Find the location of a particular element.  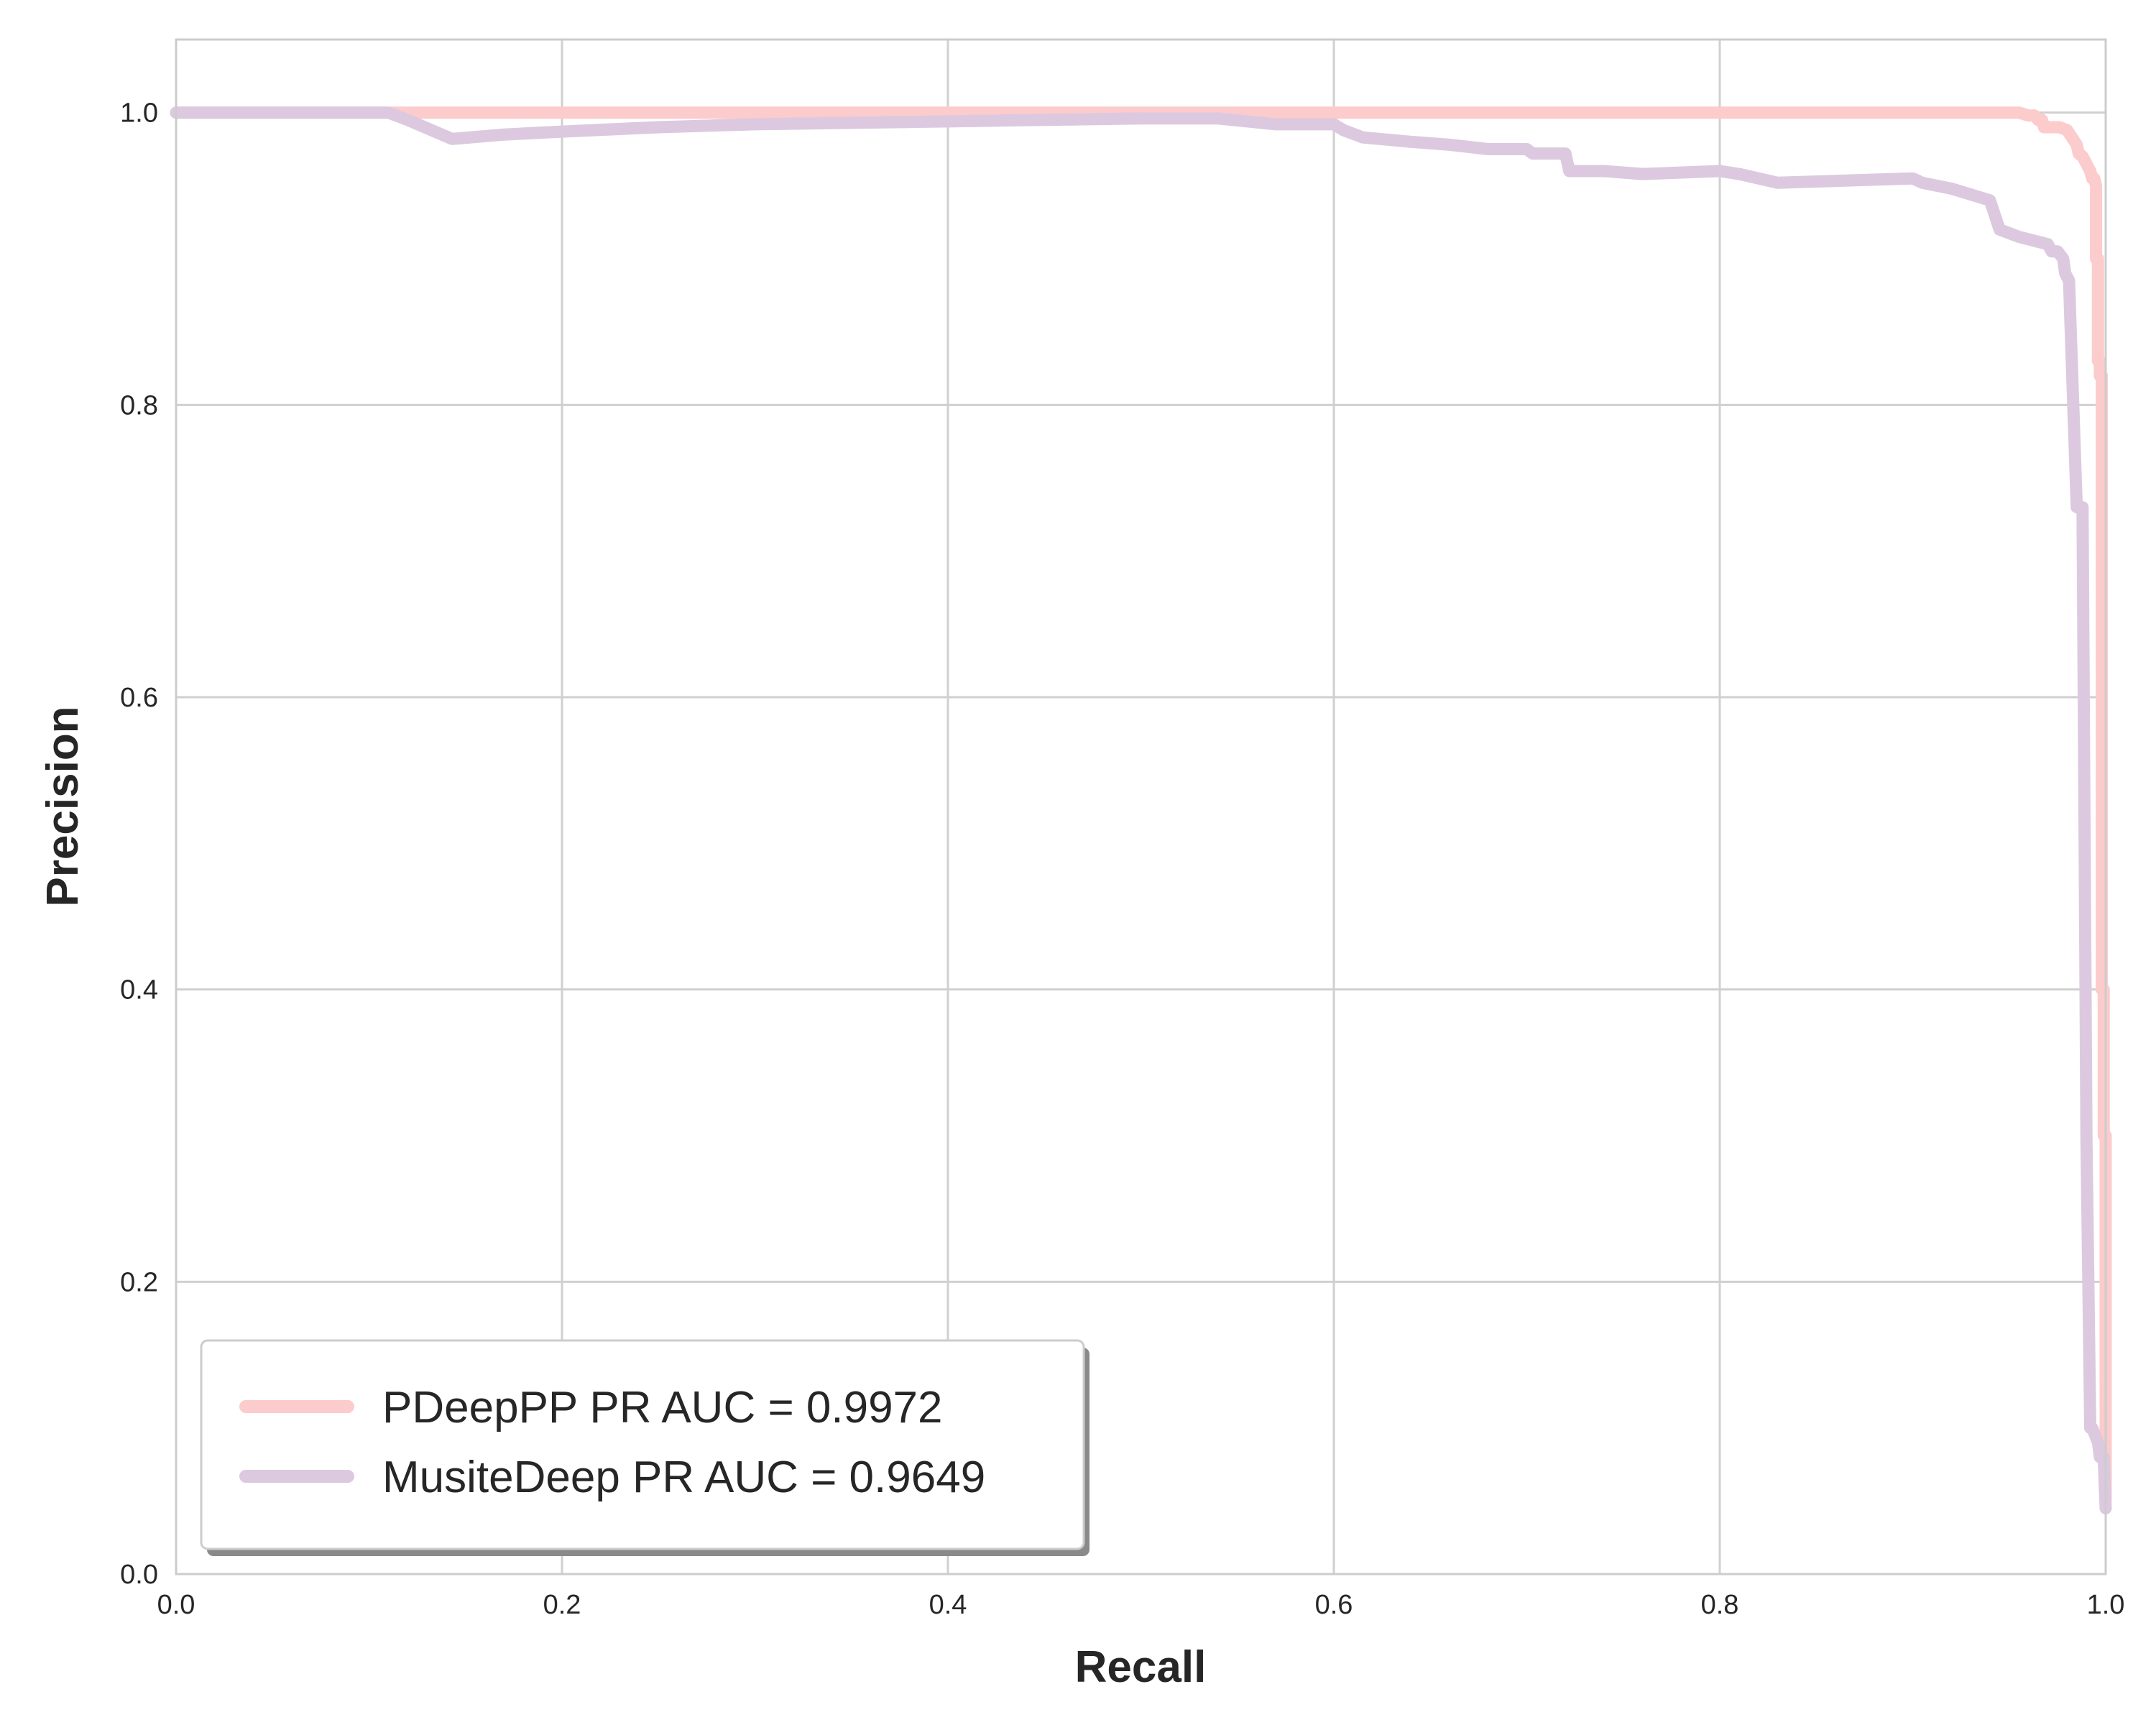

x-axis-label: Recall is located at coordinates (1141, 1667).